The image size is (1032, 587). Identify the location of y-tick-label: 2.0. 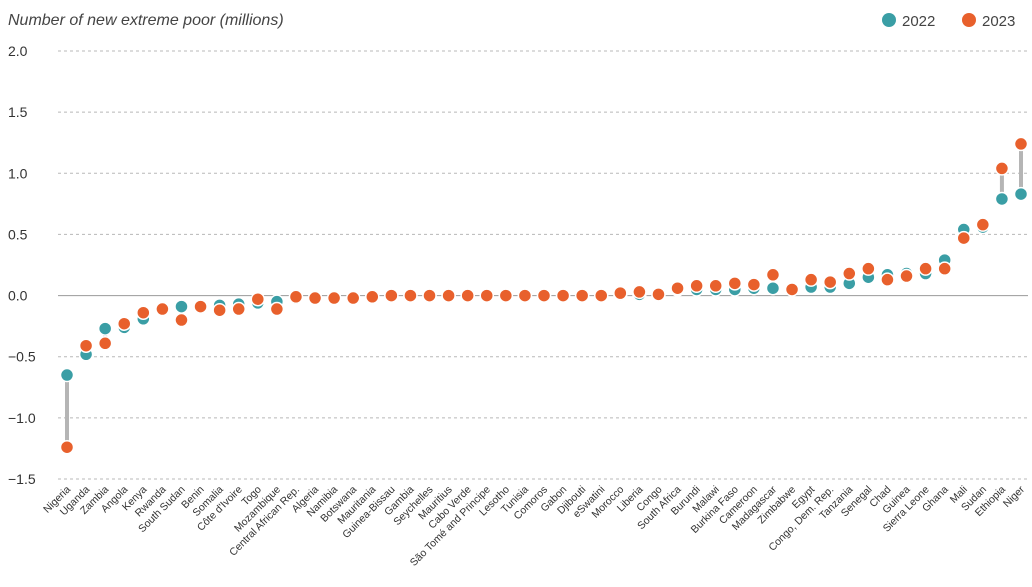
(18, 51).